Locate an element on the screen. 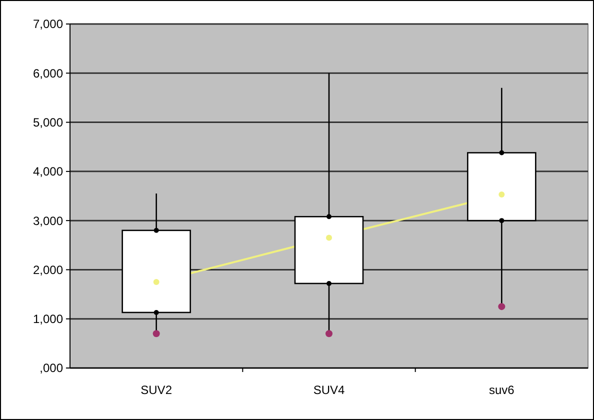  x-tick-label: SUV4 is located at coordinates (329, 390).